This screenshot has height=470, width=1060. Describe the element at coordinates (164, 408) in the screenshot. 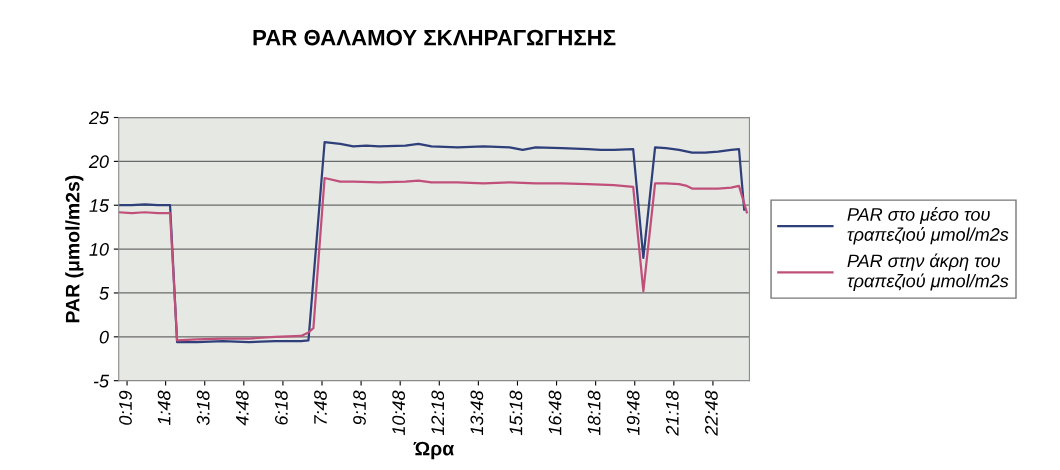

I see `x-tick-label: 1:48` at that location.